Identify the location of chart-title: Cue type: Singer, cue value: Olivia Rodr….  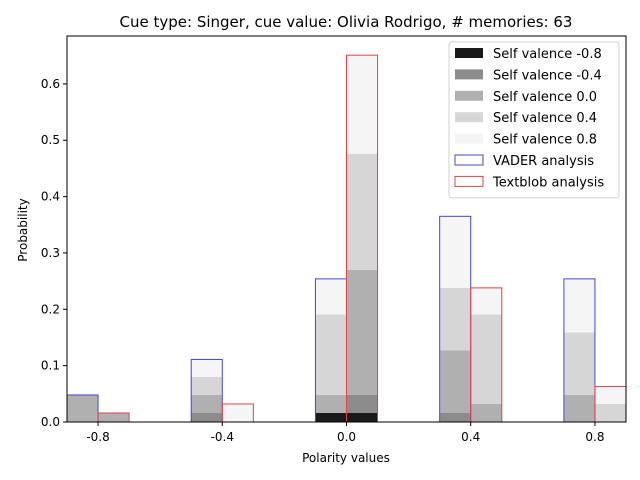
(346, 22).